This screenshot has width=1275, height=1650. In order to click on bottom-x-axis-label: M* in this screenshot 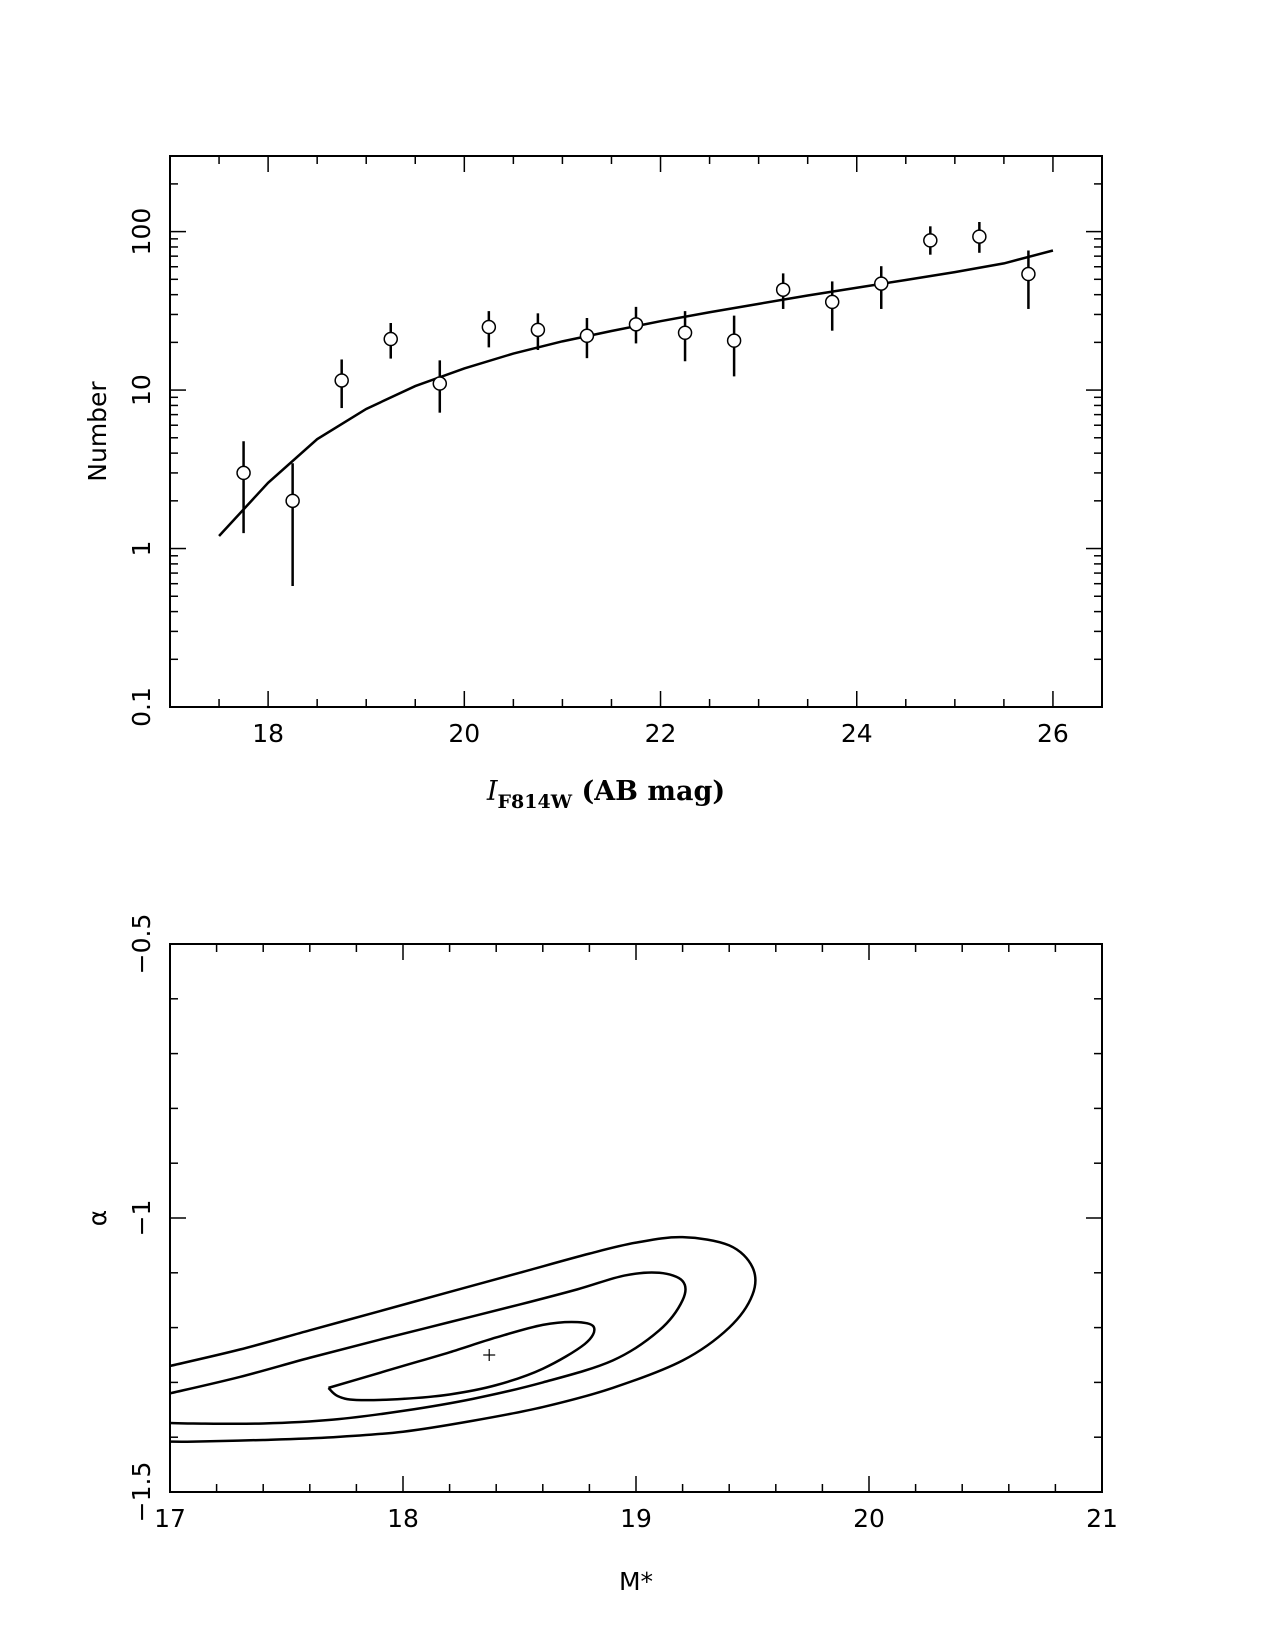, I will do `click(636, 1581)`.